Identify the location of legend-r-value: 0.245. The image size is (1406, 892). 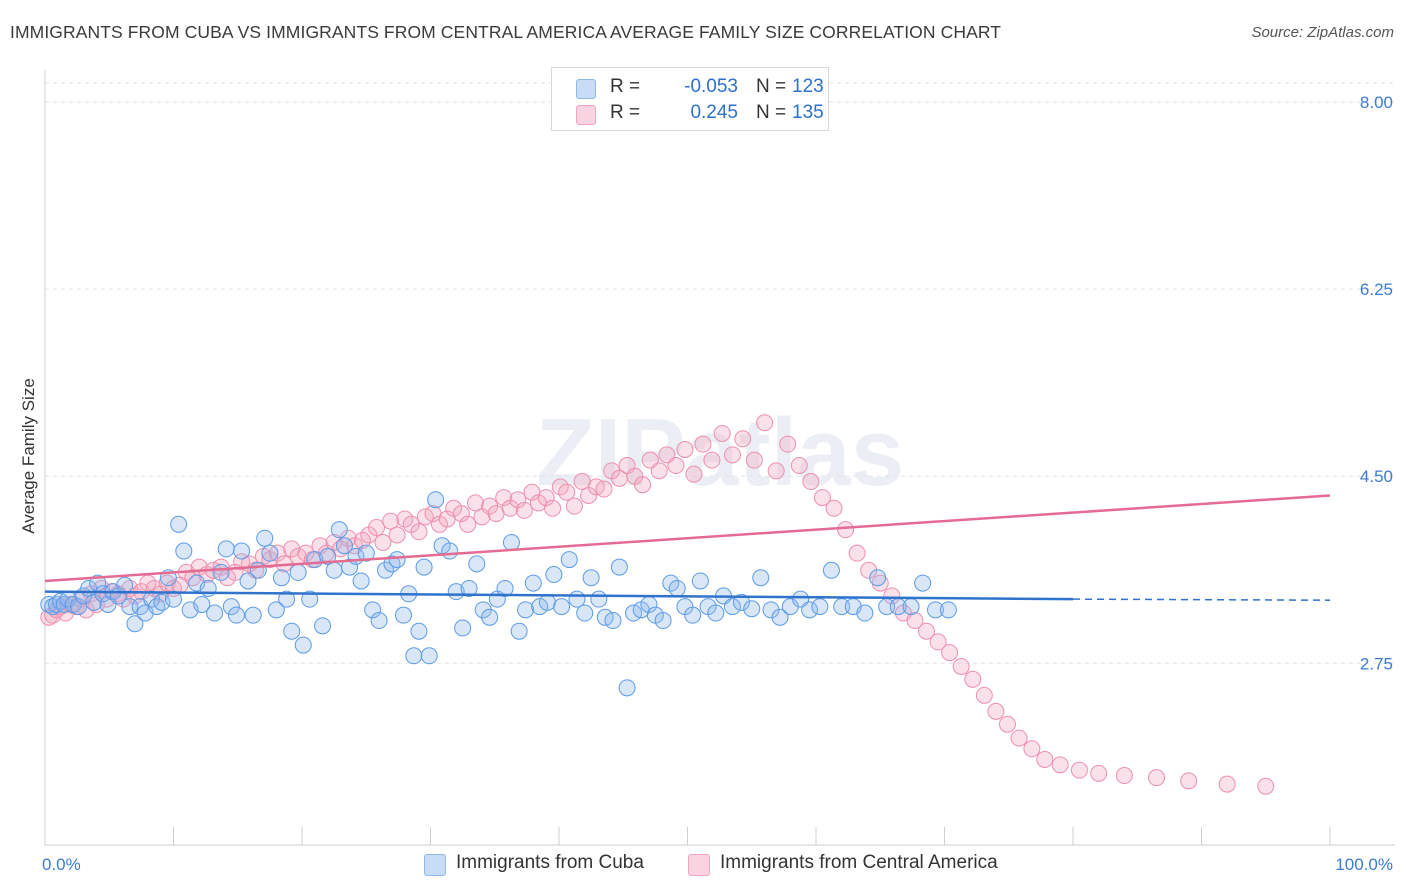
(714, 112).